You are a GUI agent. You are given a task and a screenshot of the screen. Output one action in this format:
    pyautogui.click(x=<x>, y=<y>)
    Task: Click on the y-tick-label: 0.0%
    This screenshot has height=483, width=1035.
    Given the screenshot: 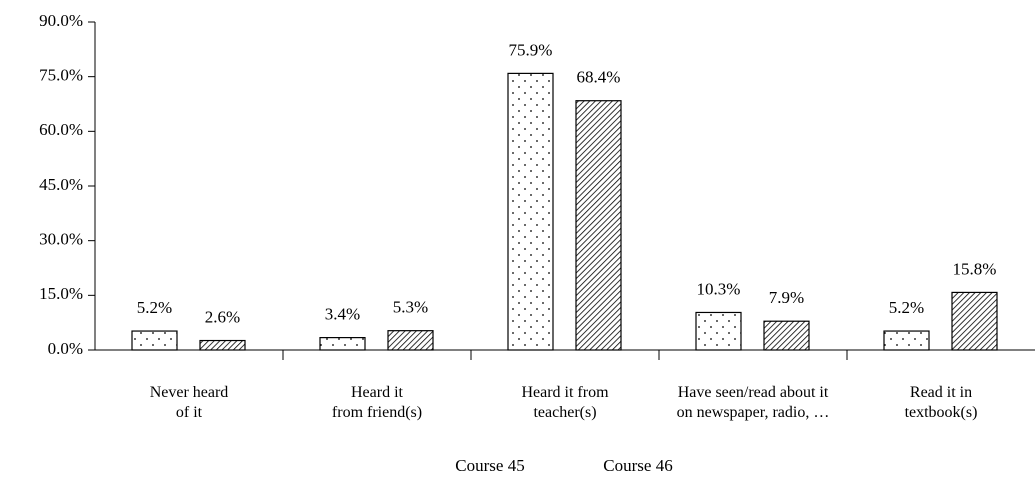 What is the action you would take?
    pyautogui.click(x=65, y=348)
    